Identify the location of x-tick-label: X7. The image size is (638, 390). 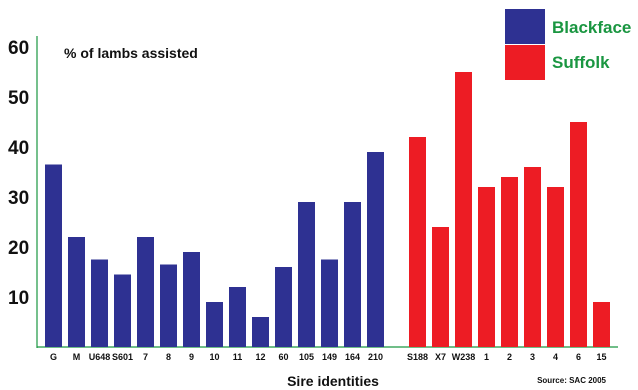
(440, 357).